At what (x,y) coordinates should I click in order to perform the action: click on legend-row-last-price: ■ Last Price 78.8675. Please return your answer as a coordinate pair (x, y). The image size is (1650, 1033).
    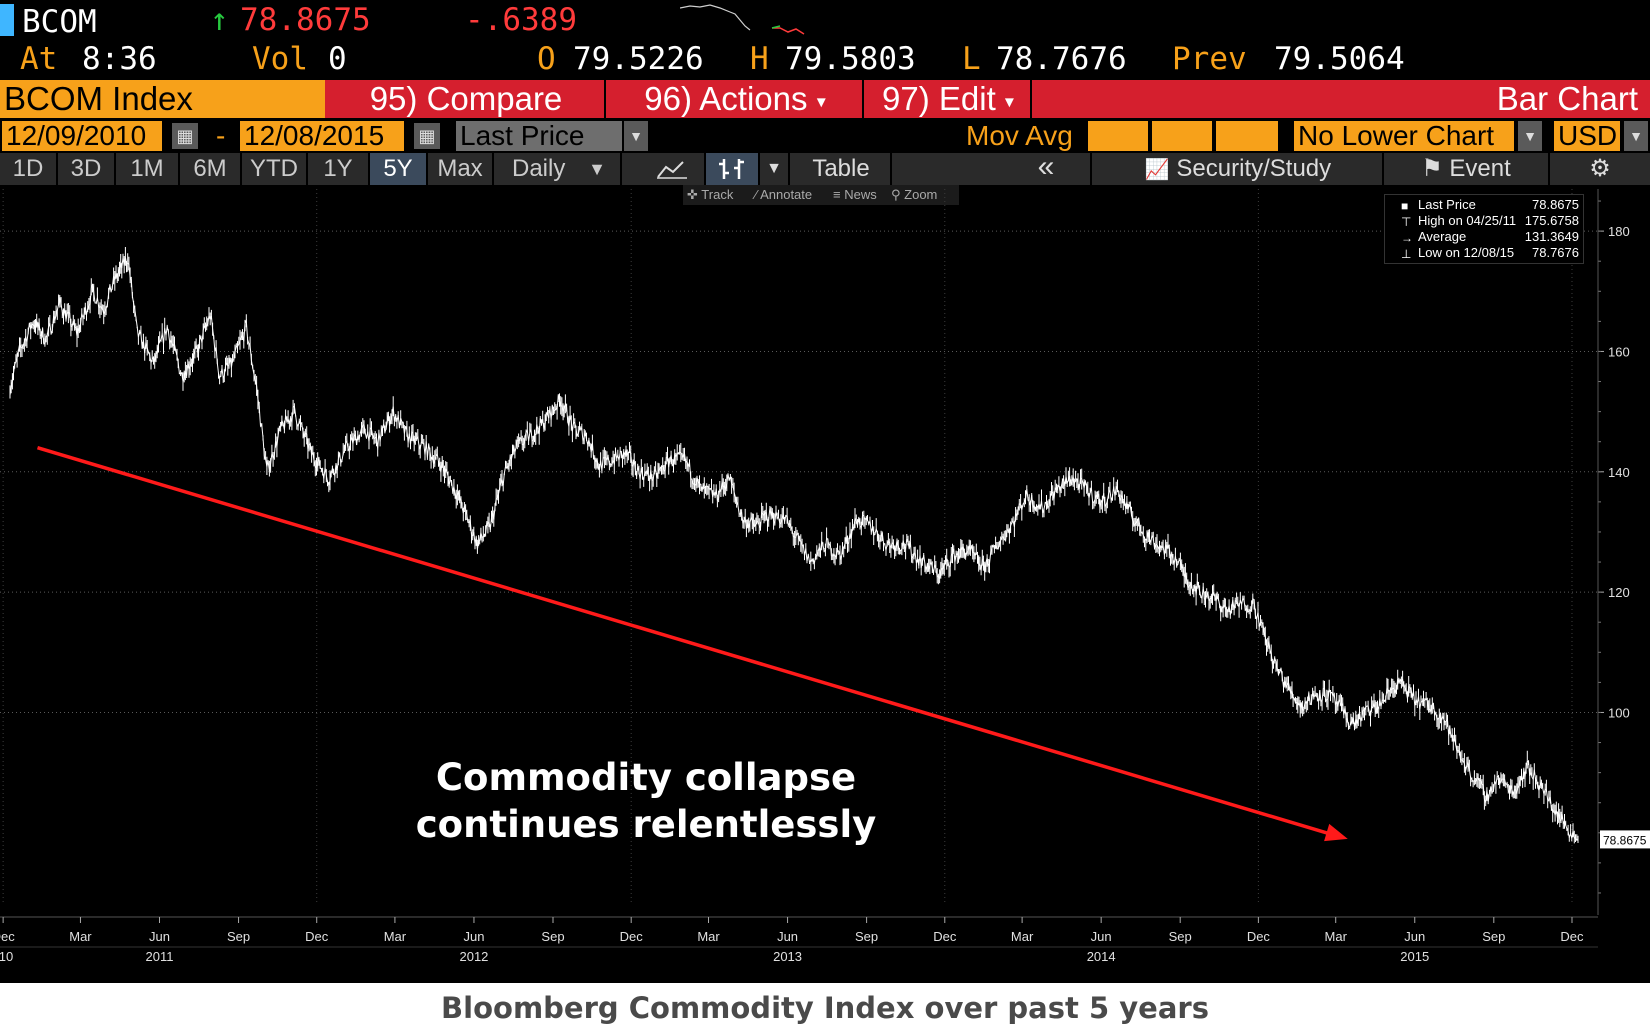
    Looking at the image, I should click on (1485, 205).